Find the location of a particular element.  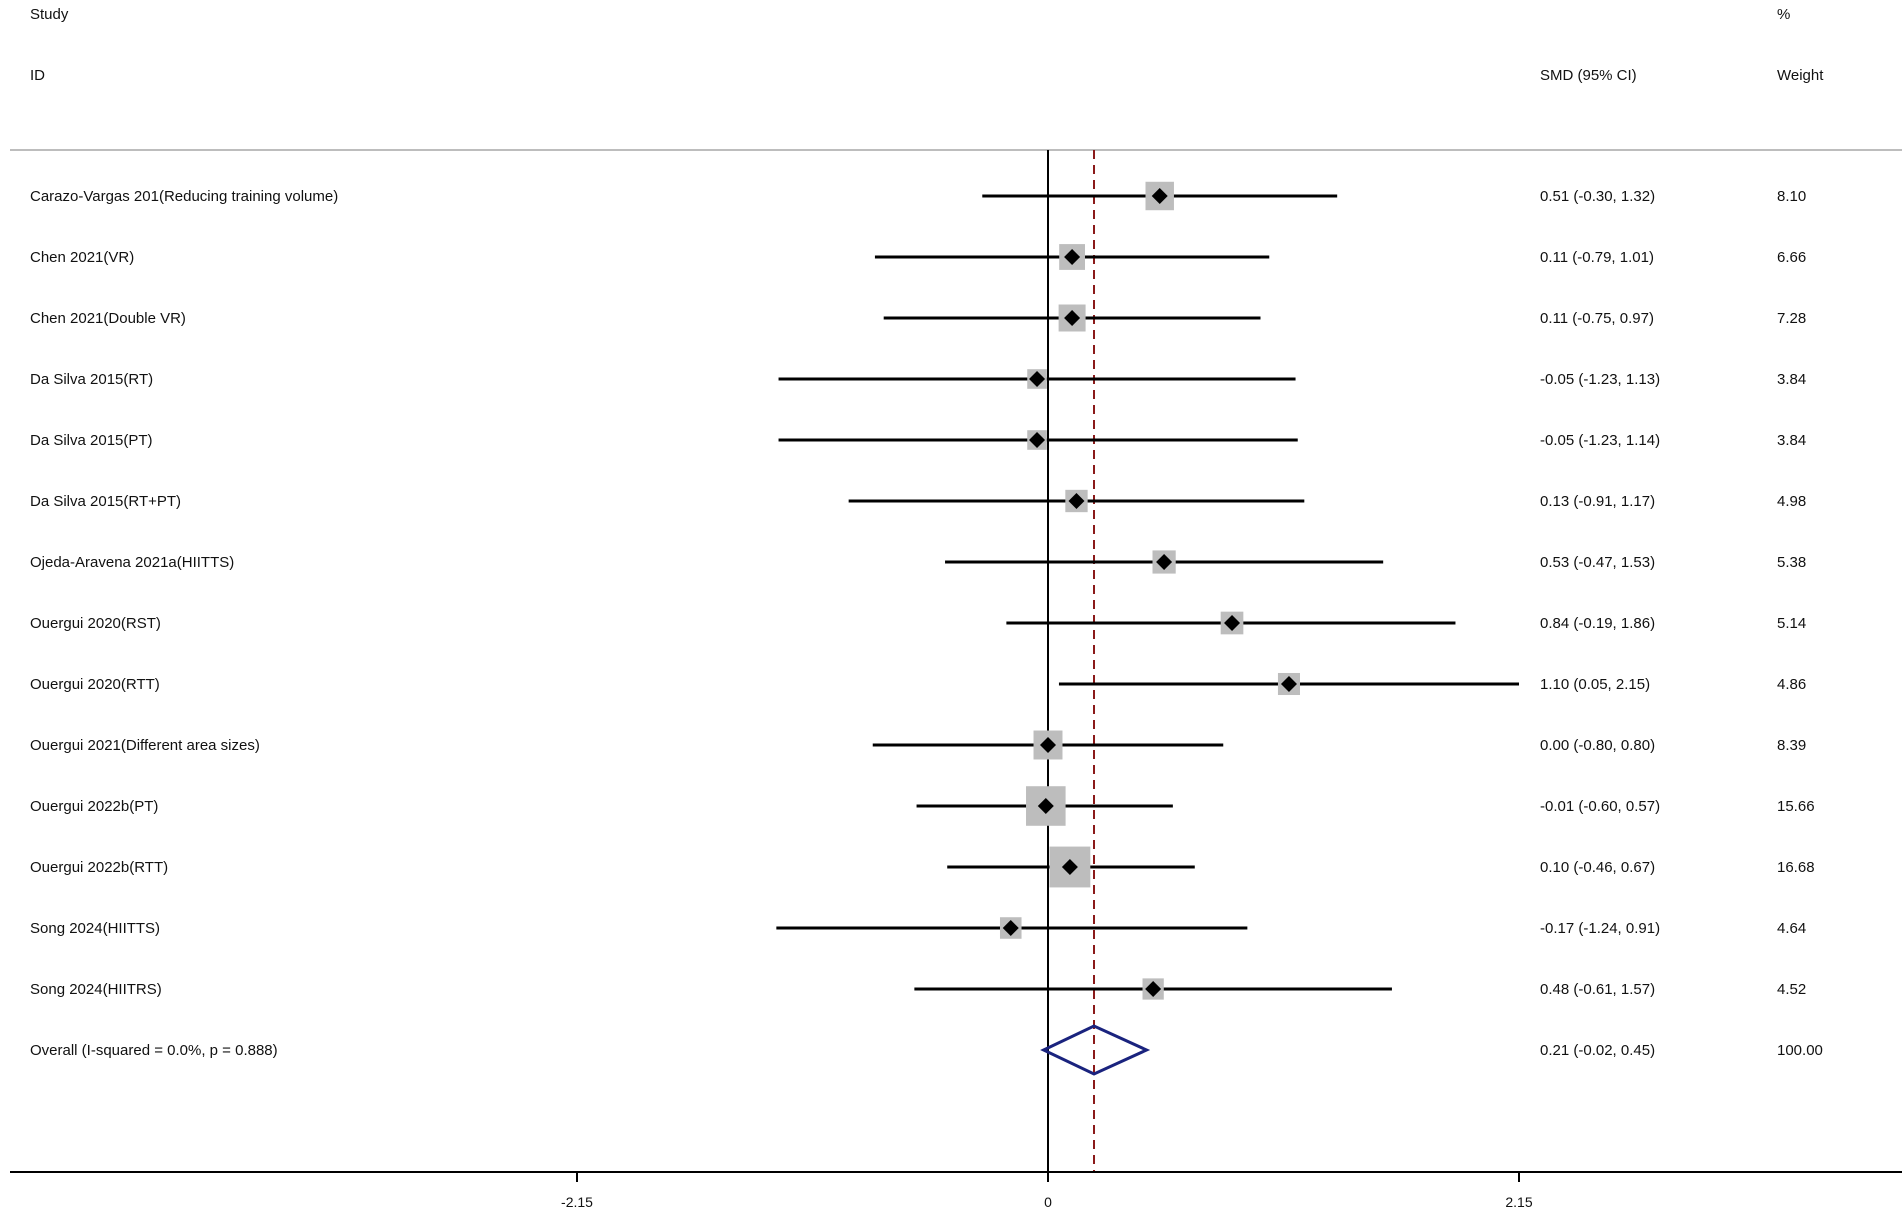

weight-value: 4.86 is located at coordinates (1791, 684).